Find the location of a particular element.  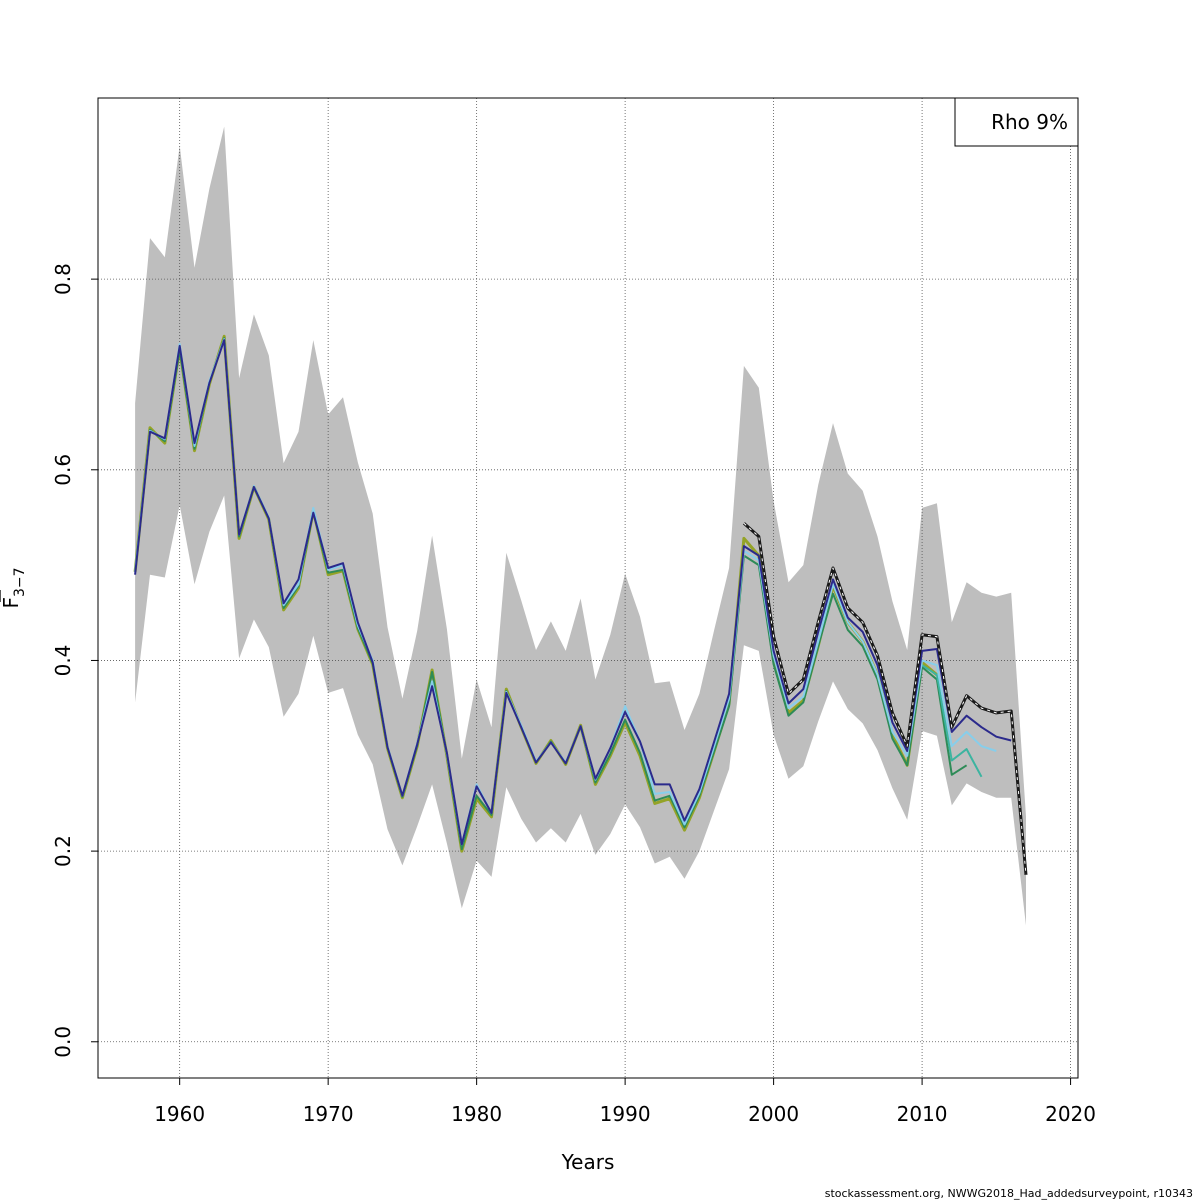

y-axis-title-main: F is located at coordinates (11, 603).